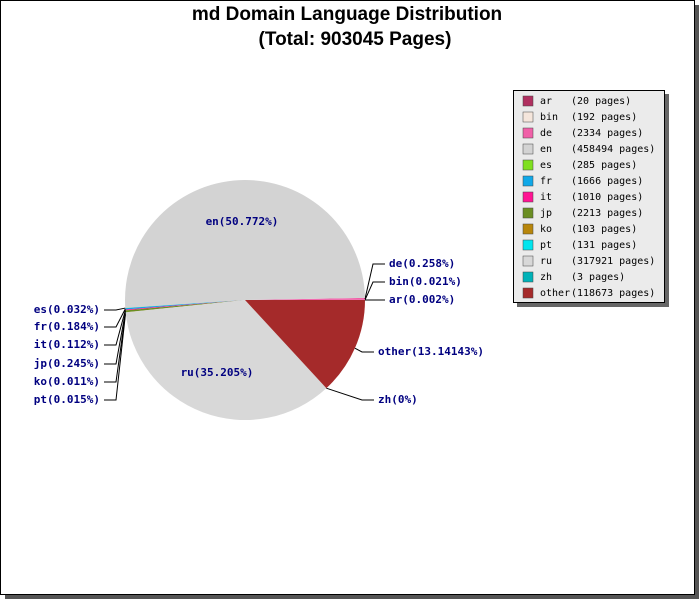 This screenshot has height=605, width=700. What do you see at coordinates (67, 381) in the screenshot?
I see `slice-label: ko(0.011%)` at bounding box center [67, 381].